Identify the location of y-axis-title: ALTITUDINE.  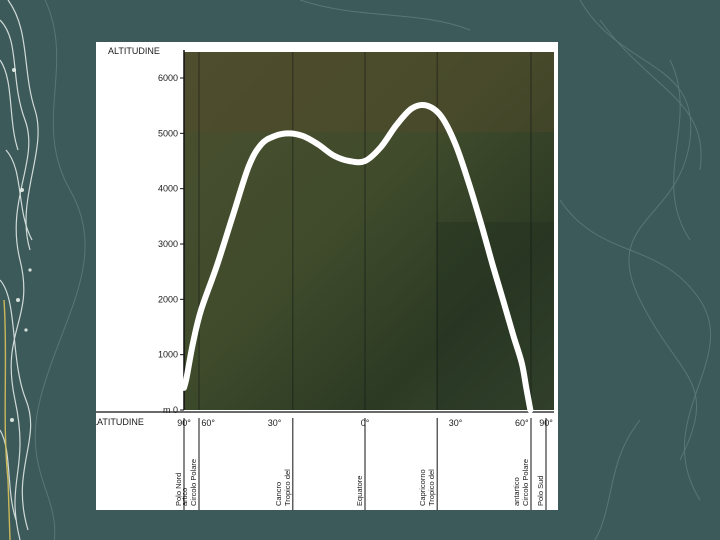
(134, 51).